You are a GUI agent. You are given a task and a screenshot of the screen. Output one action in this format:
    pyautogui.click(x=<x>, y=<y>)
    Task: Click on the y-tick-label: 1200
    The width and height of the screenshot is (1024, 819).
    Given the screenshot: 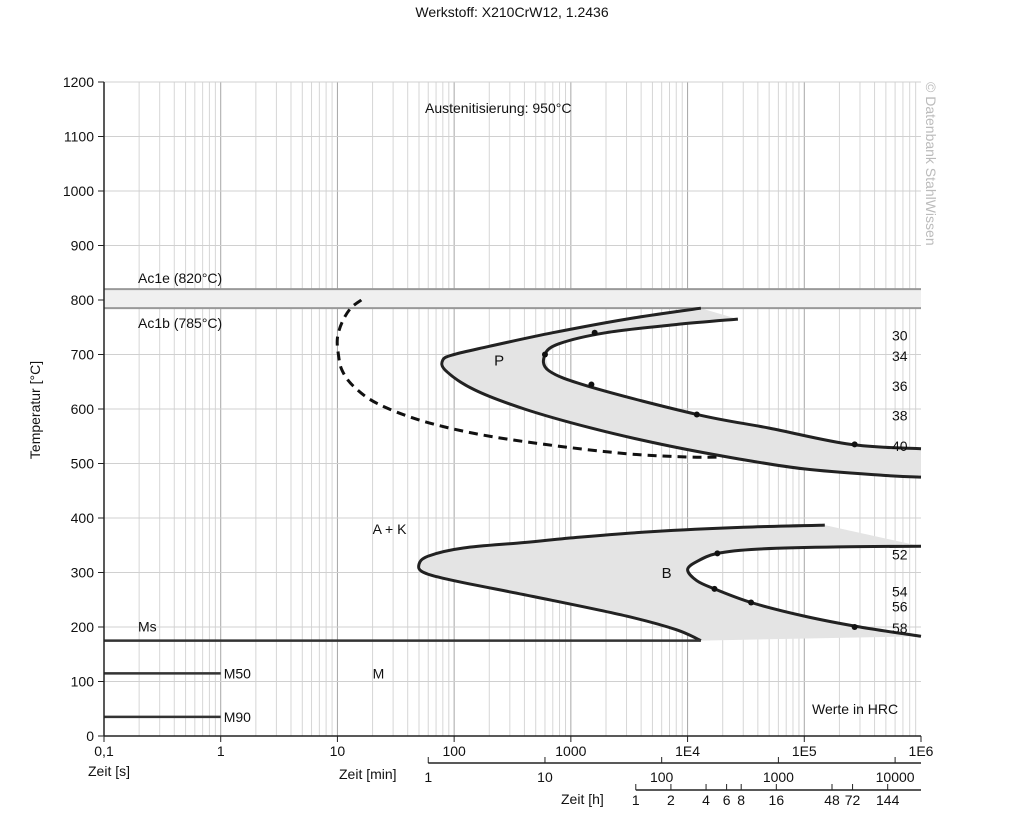 What is the action you would take?
    pyautogui.click(x=78, y=82)
    